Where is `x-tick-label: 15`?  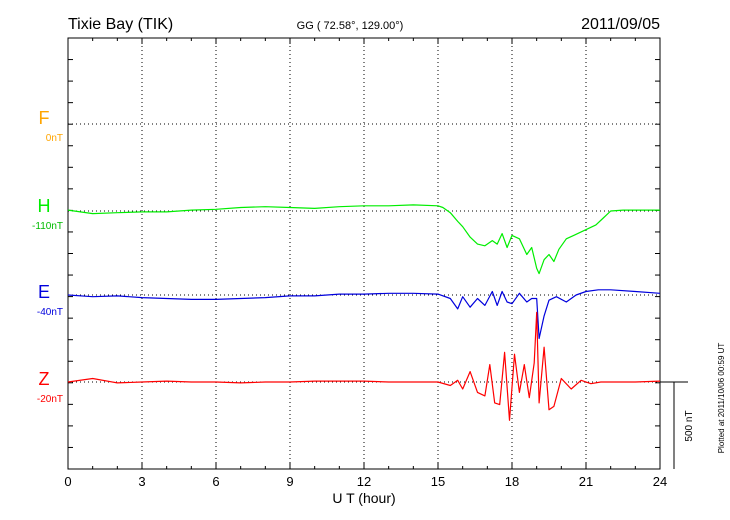
x-tick-label: 15 is located at coordinates (438, 481).